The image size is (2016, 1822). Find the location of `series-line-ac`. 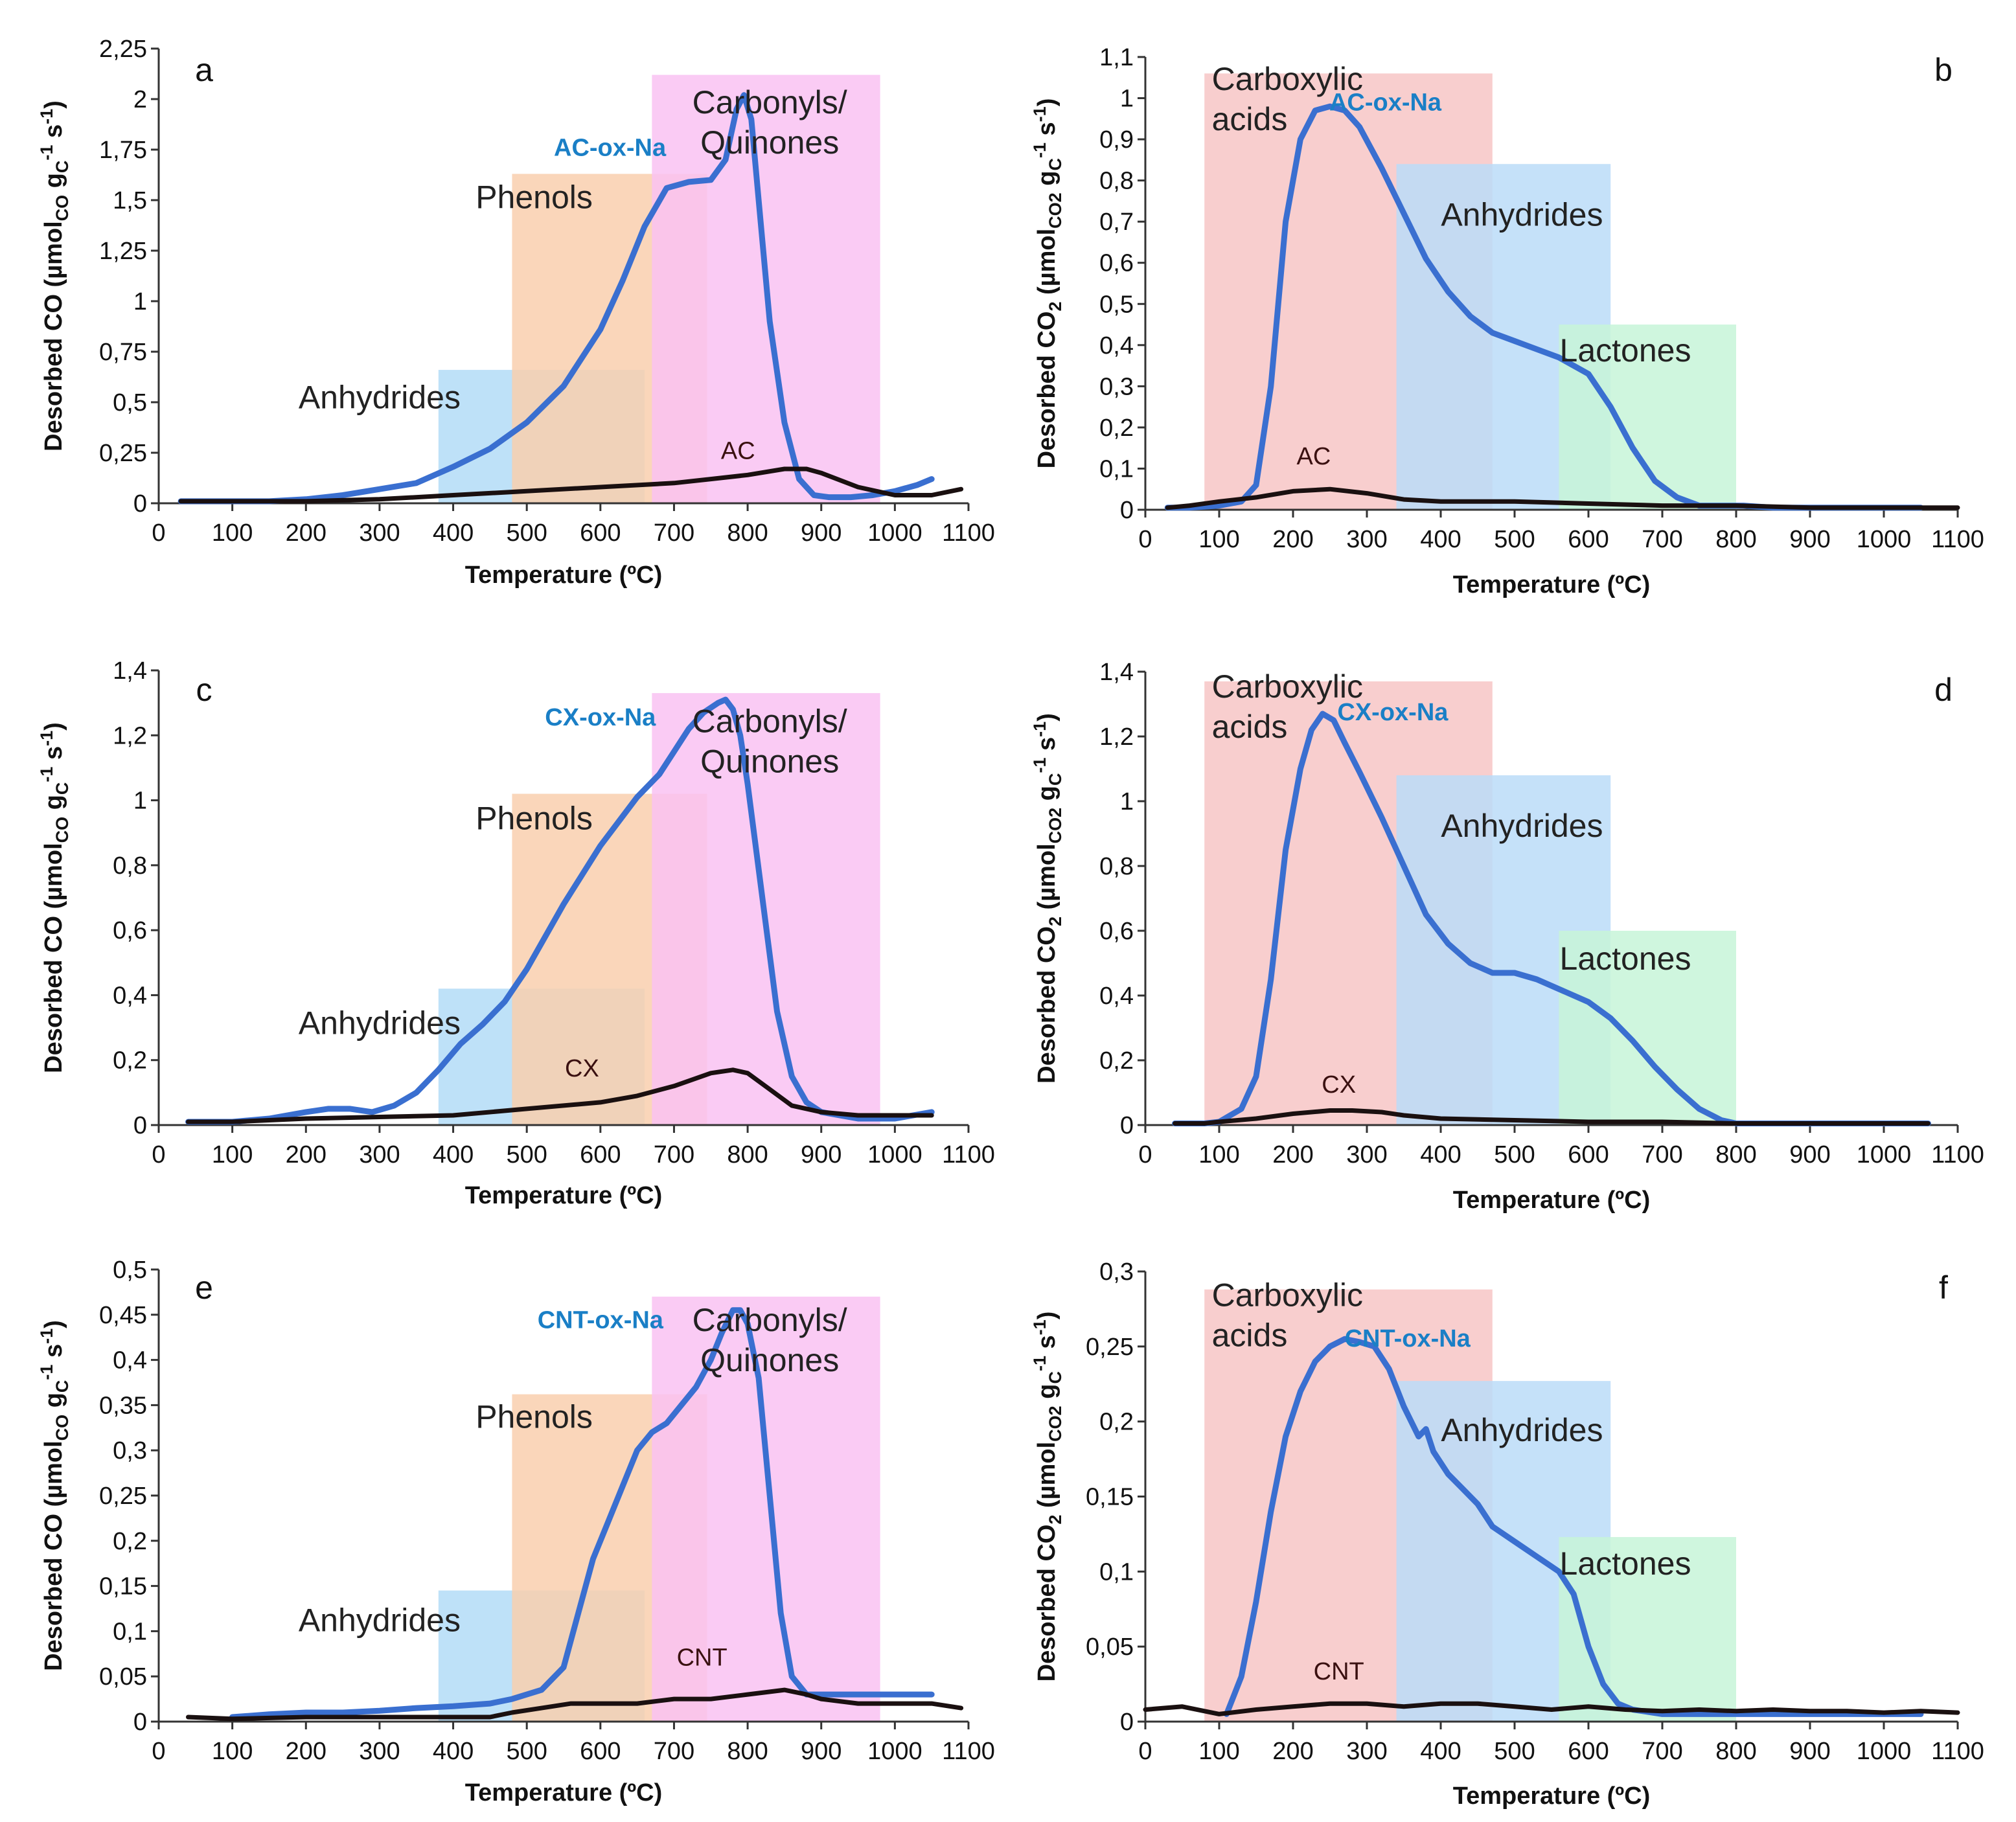

series-line-ac is located at coordinates (571, 485).